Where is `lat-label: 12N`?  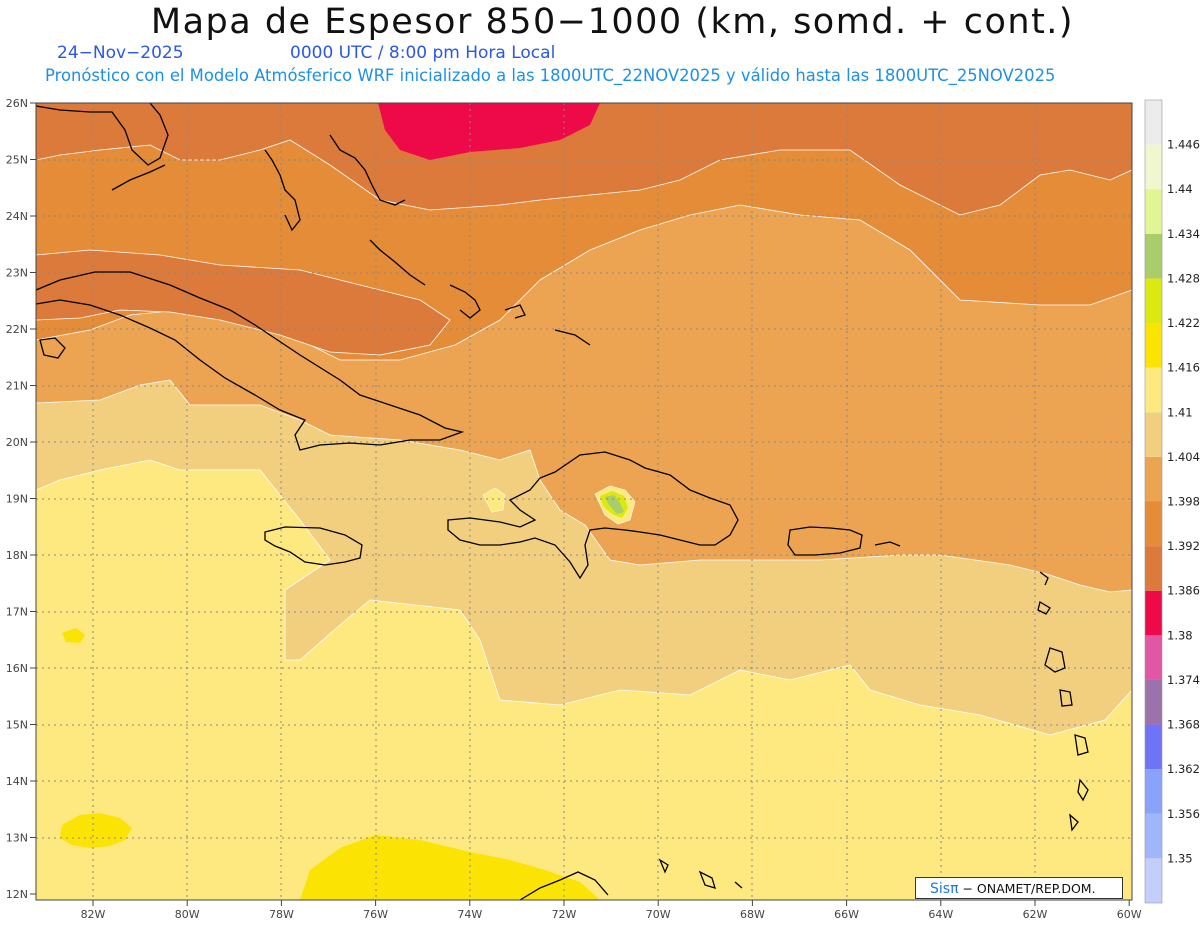
lat-label: 12N is located at coordinates (17, 894).